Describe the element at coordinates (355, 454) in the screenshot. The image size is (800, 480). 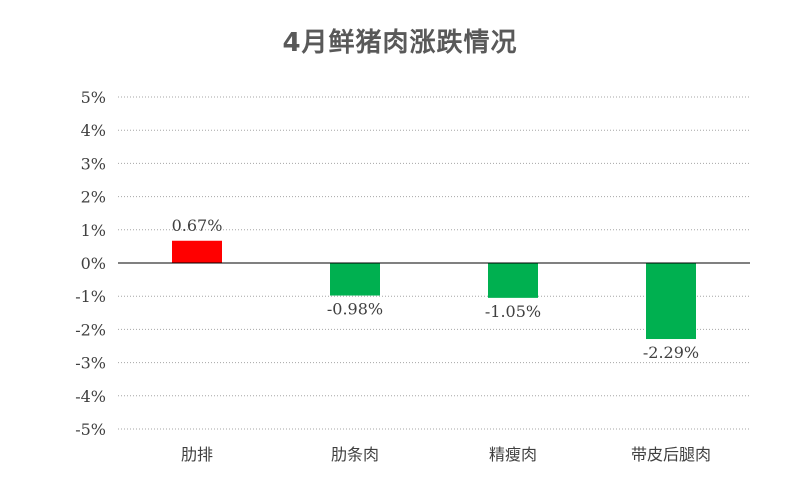
I see `category-label: 肋条肉` at that location.